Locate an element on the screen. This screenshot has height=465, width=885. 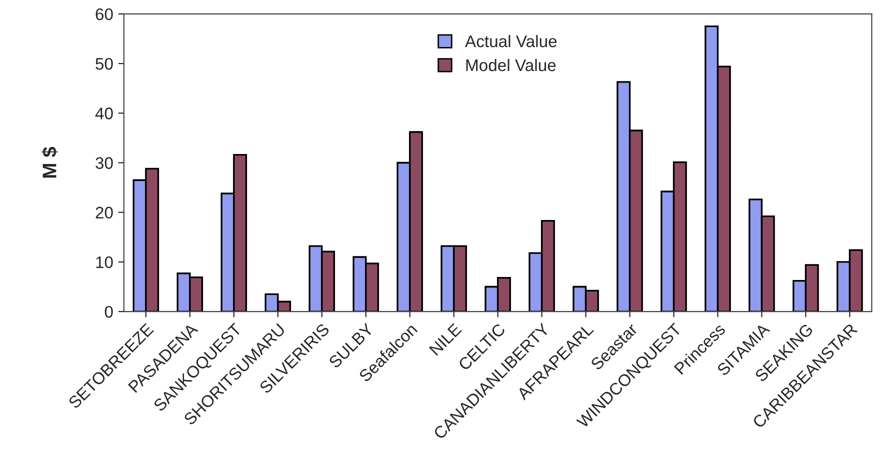
legend-label: Actual Value is located at coordinates (511, 41).